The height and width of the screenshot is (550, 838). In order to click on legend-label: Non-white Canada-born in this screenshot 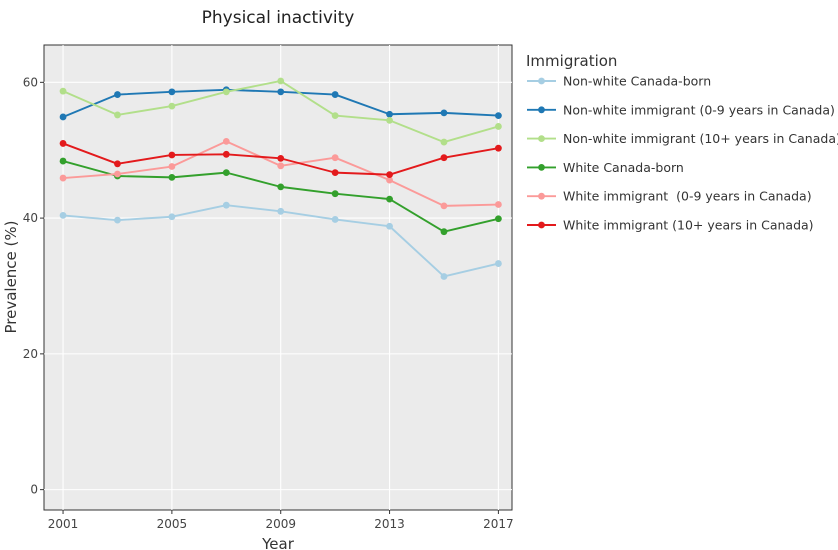, I will do `click(637, 81)`.